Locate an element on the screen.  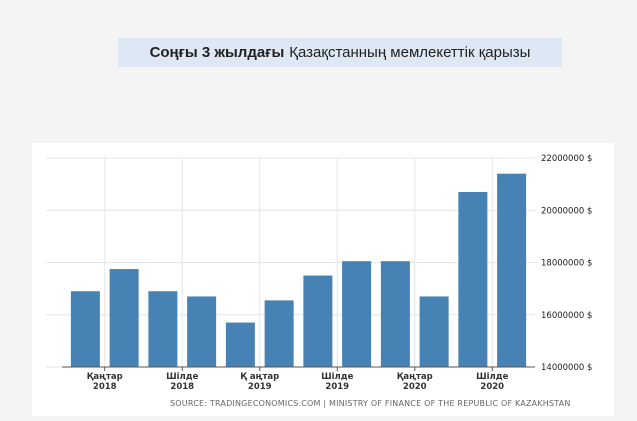
y-tick-label: 16000000 $ is located at coordinates (566, 316).